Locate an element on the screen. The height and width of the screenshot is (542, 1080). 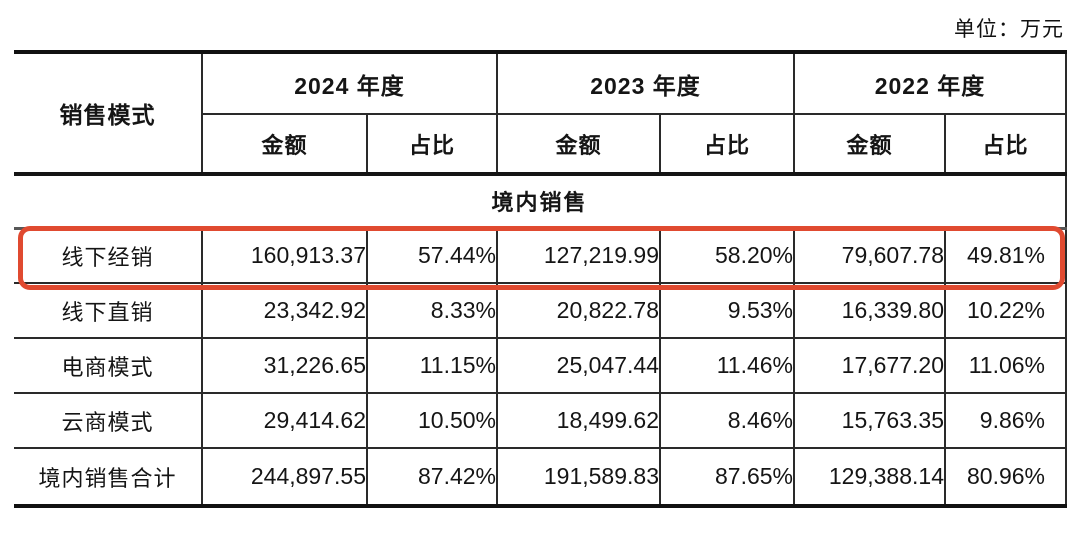
year-header-2022: 2022 年度 is located at coordinates (930, 82).